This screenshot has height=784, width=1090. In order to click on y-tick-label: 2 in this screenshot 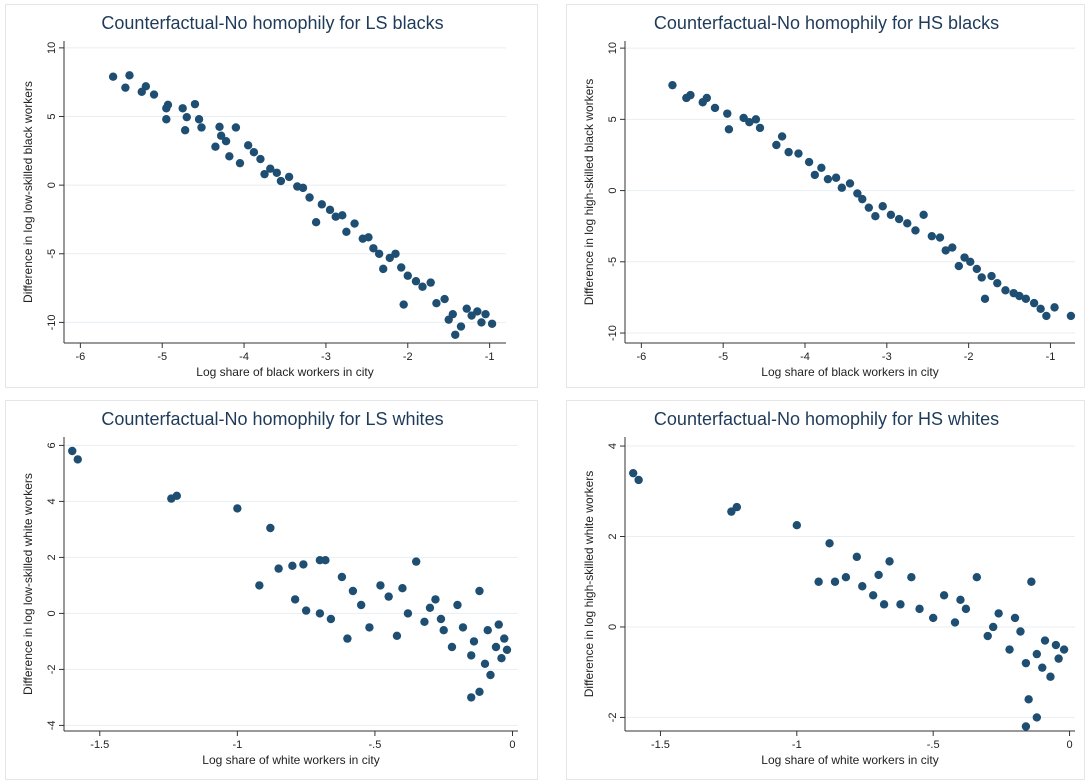, I will do `click(613, 536)`.